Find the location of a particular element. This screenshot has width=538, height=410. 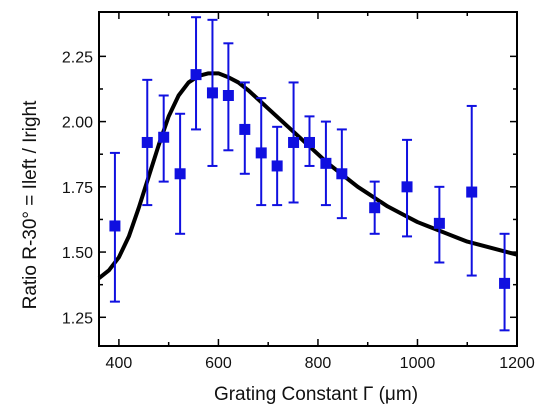

x-tick-label: 1200 is located at coordinates (517, 363).